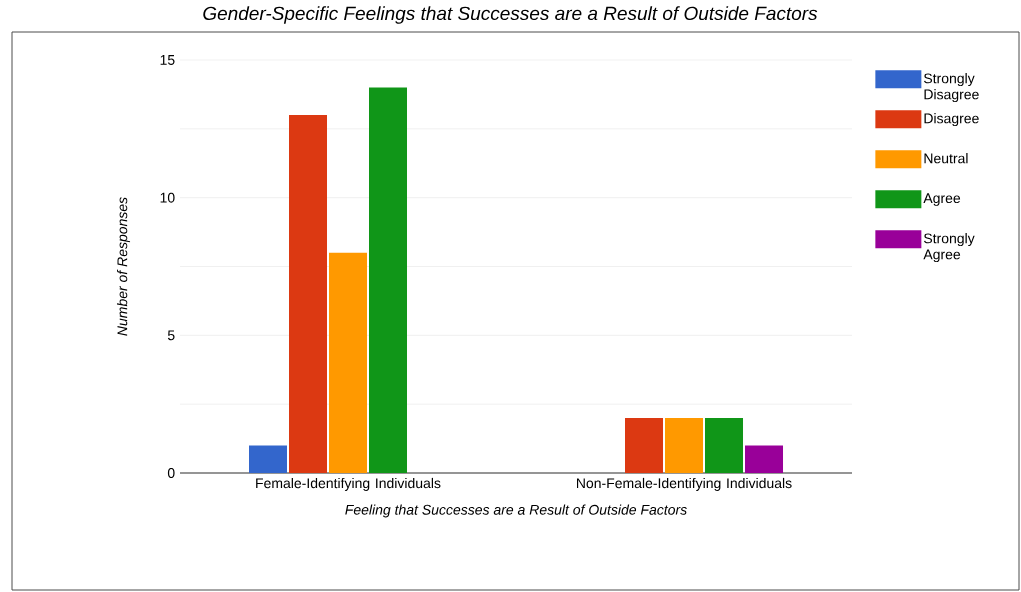 The height and width of the screenshot is (592, 1021). I want to click on x-axis-title: Feeling that Successes are a Result of Outside Factors, so click(516, 511).